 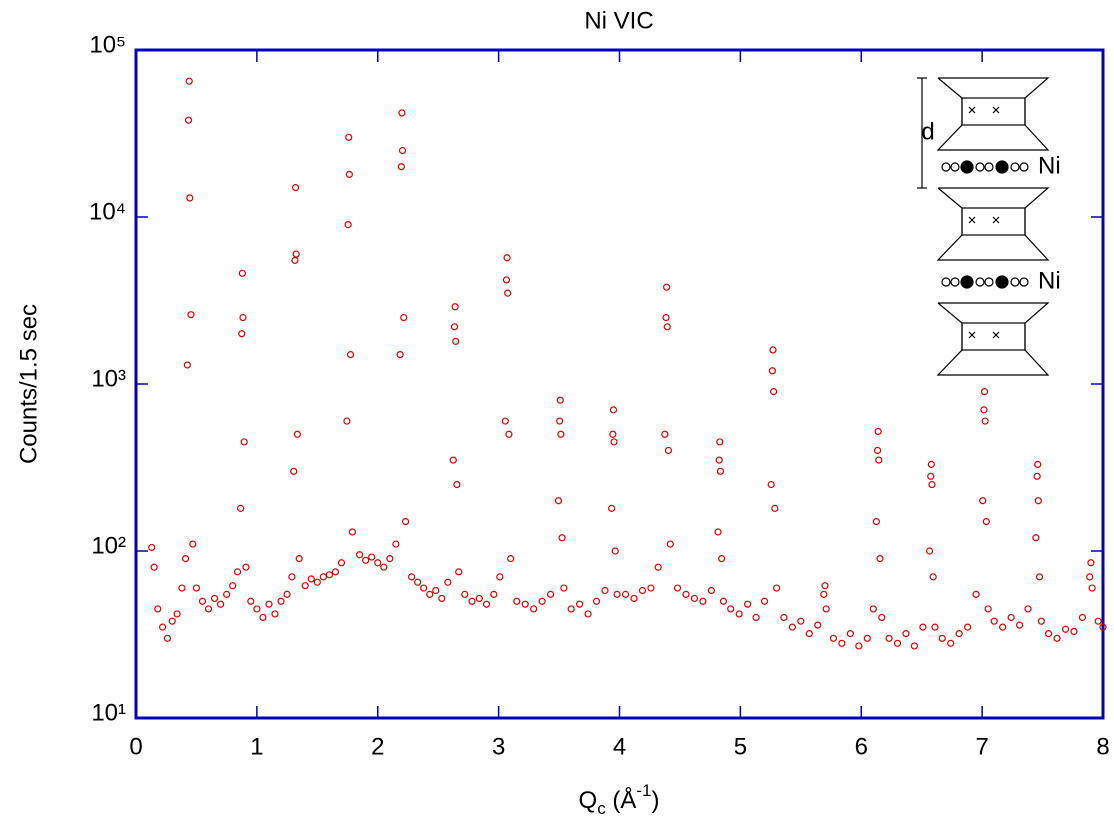 I want to click on structure-inset, so click(x=983, y=226).